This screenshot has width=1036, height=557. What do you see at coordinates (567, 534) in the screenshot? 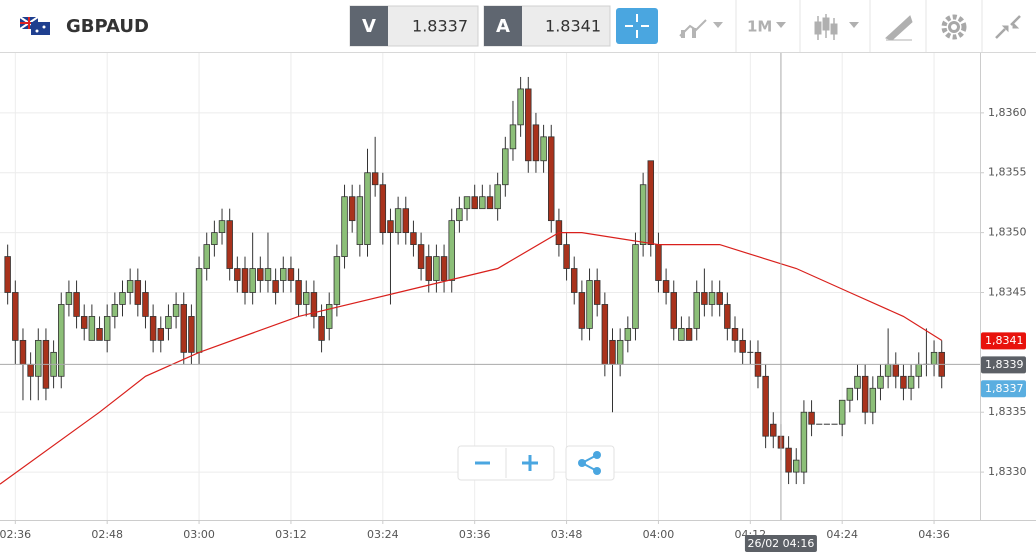
I see `x-tick-label: 03:48` at bounding box center [567, 534].